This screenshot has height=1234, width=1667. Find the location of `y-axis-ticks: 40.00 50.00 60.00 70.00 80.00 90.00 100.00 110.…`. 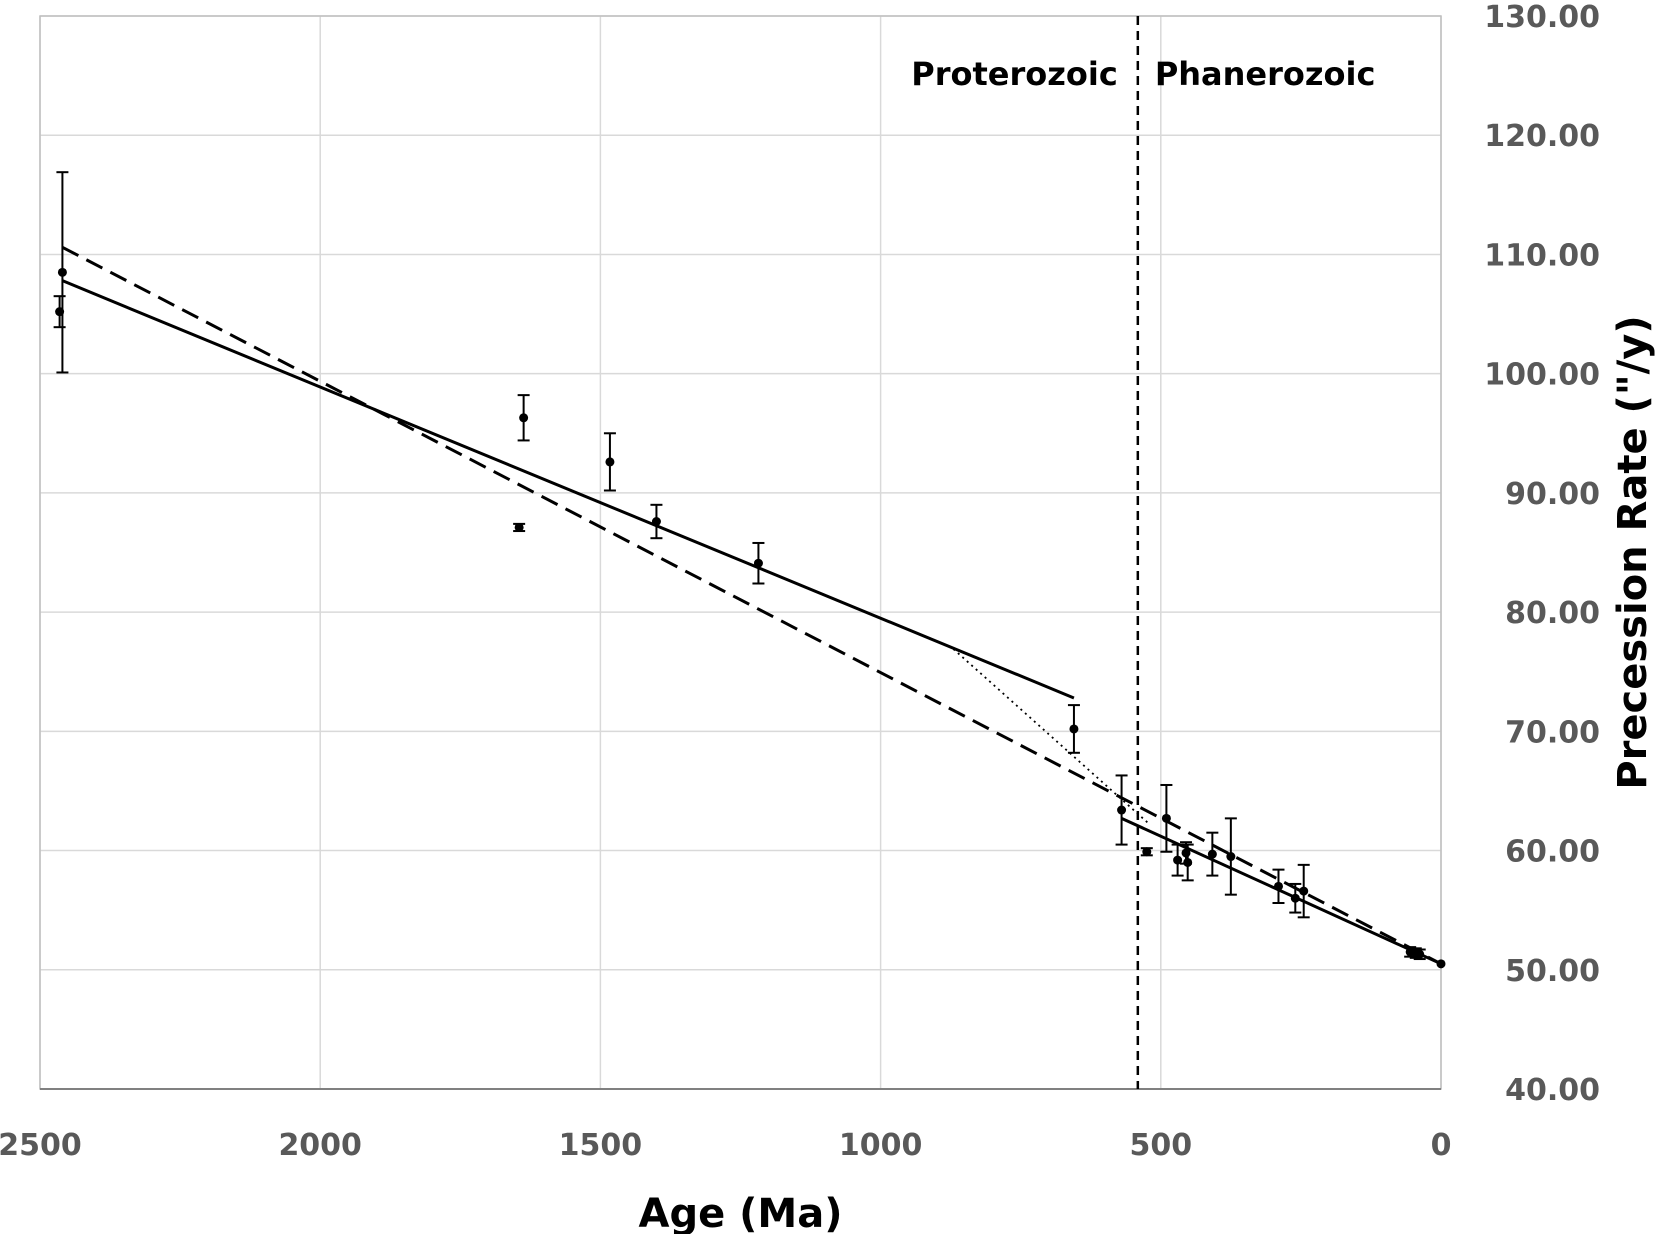

y-axis-ticks: 40.00 50.00 60.00 70.00 80.00 90.00 100.00 110.… is located at coordinates (1542, 554).